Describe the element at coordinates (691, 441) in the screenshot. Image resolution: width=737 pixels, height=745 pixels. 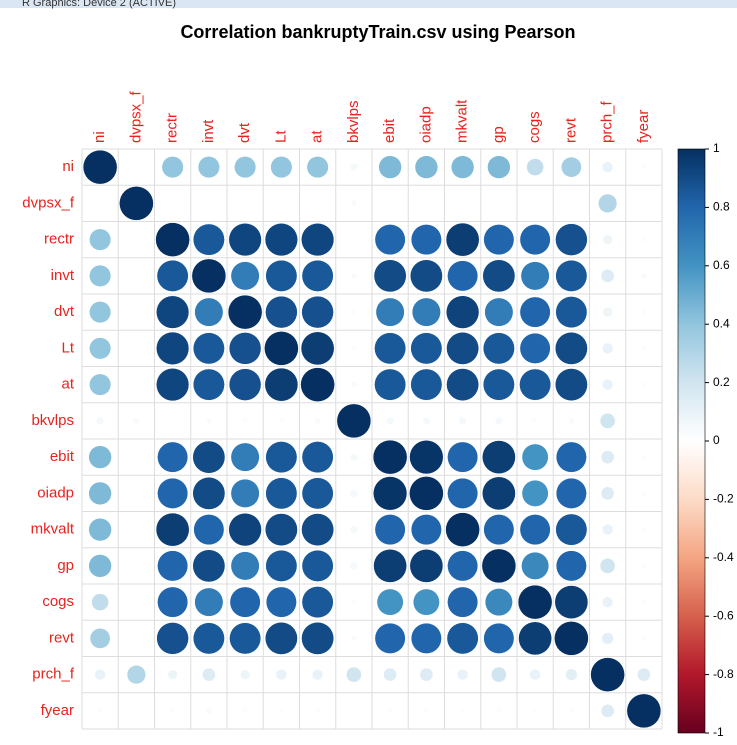
I see `colorbar` at that location.